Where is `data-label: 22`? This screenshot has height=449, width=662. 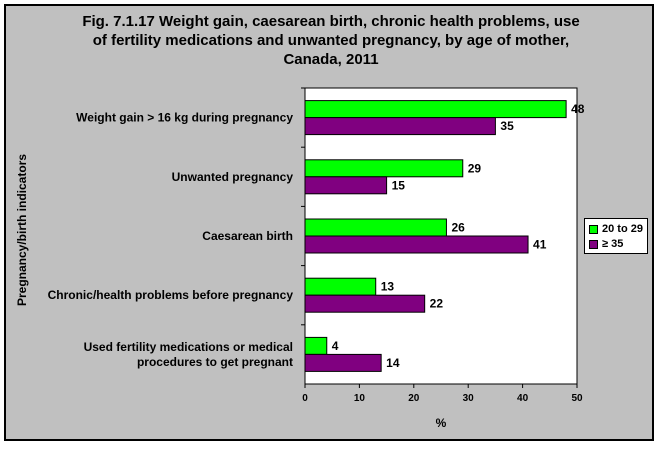
data-label: 22 is located at coordinates (437, 304).